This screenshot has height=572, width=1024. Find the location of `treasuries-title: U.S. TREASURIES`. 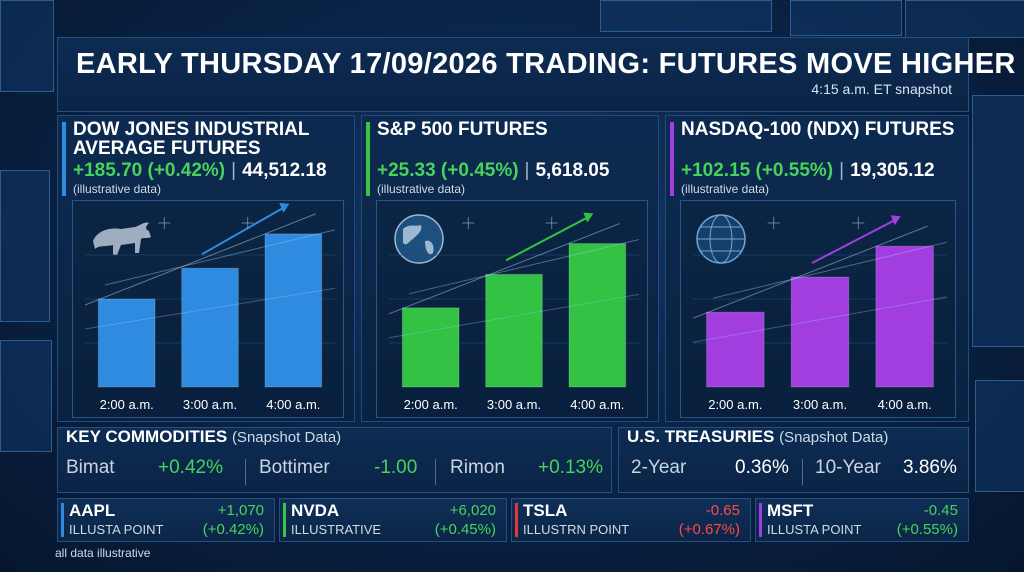

treasuries-title: U.S. TREASURIES is located at coordinates (701, 436).